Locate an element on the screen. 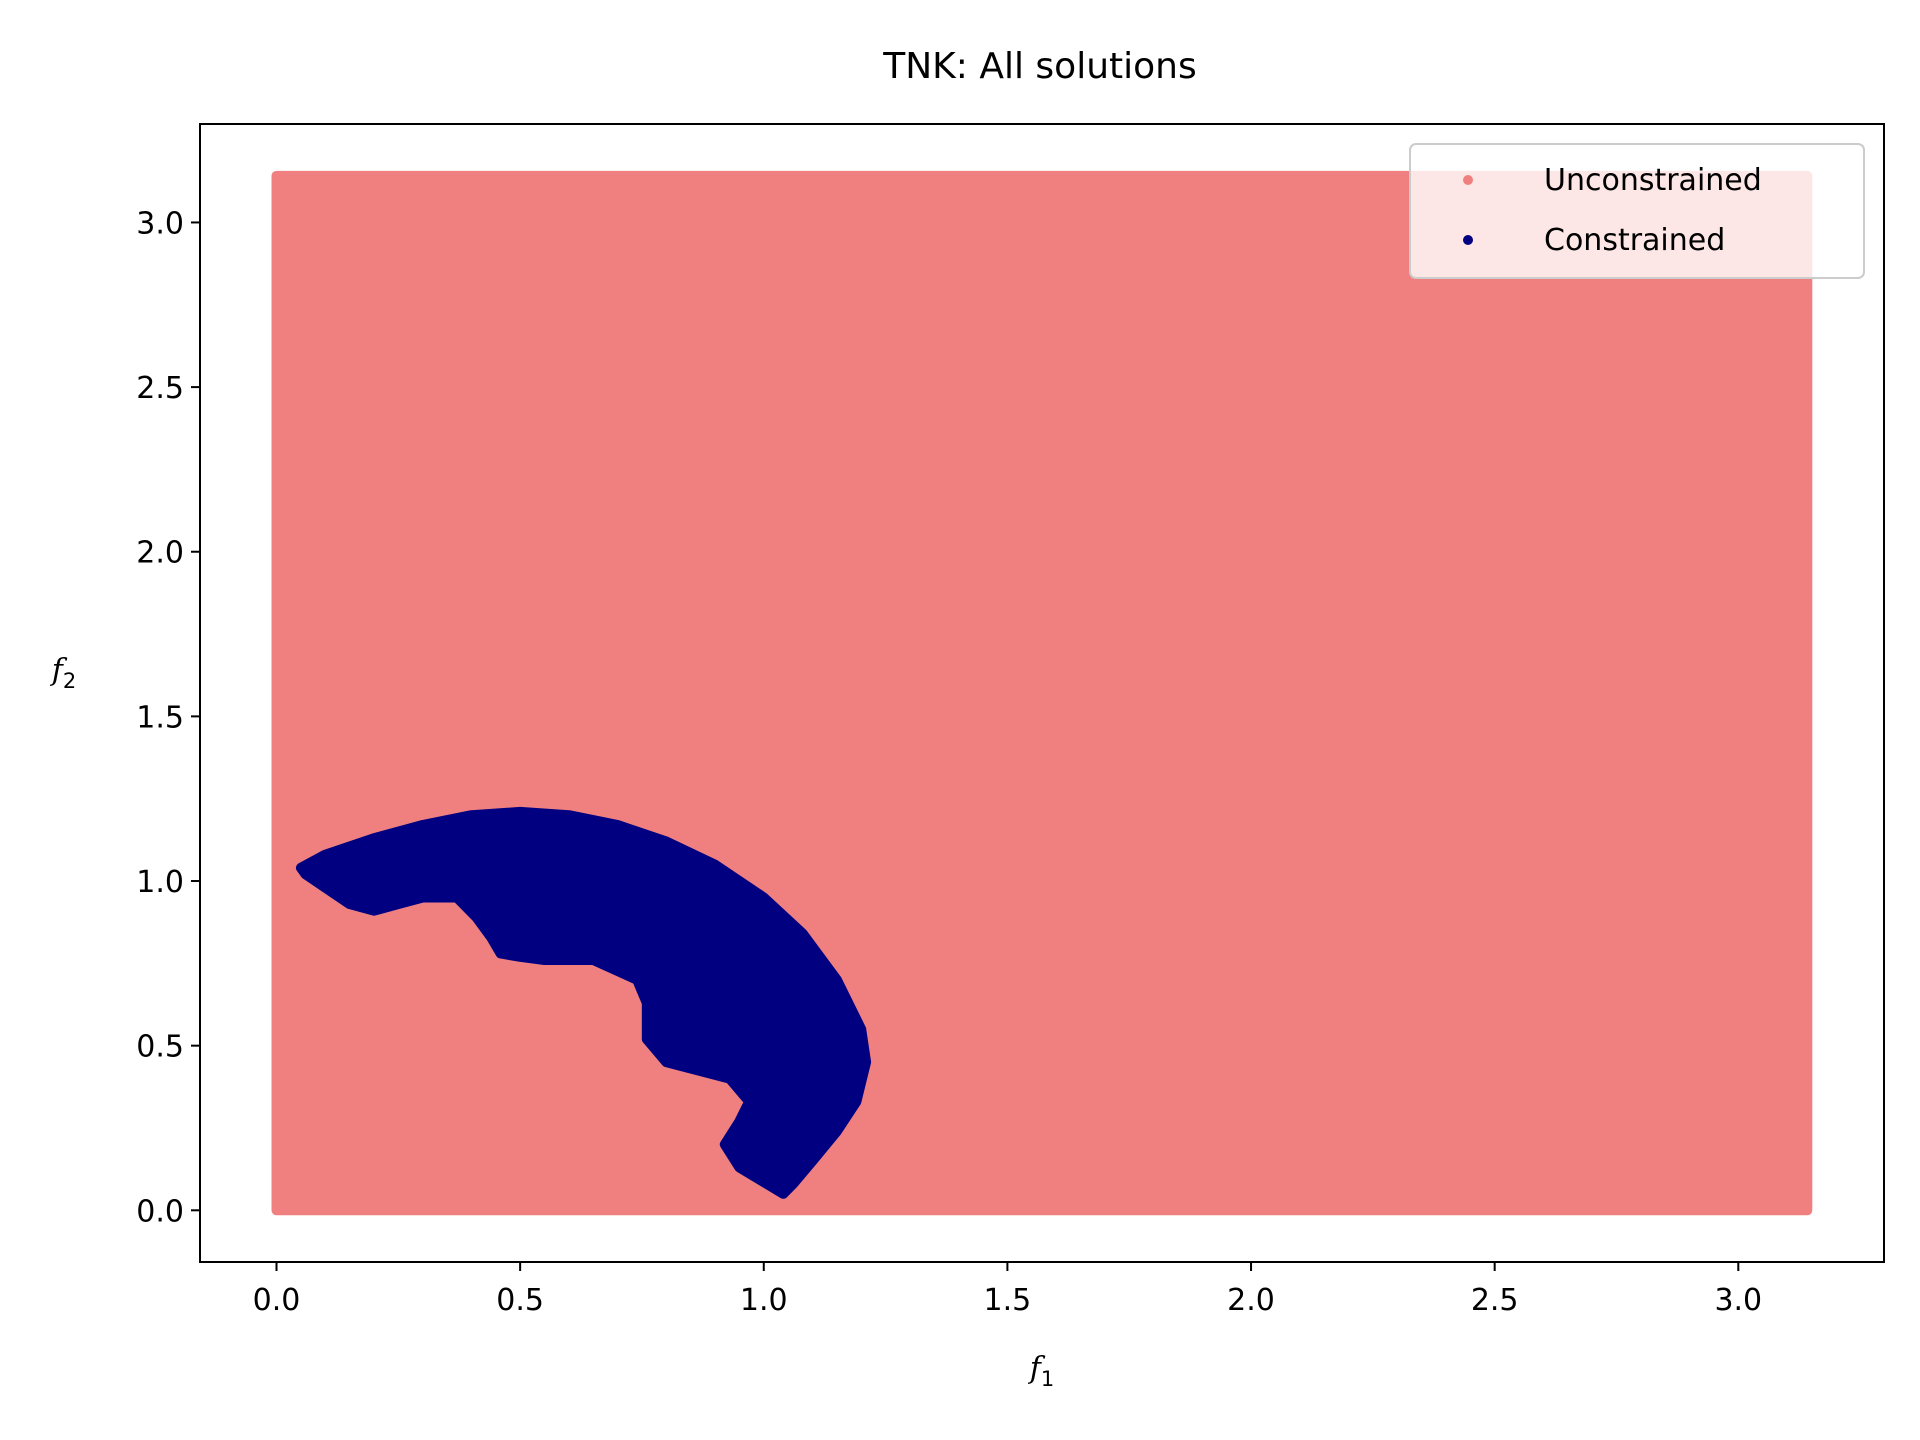 The height and width of the screenshot is (1440, 1920). legend-label-unconstrained: Unconstrained is located at coordinates (1653, 180).